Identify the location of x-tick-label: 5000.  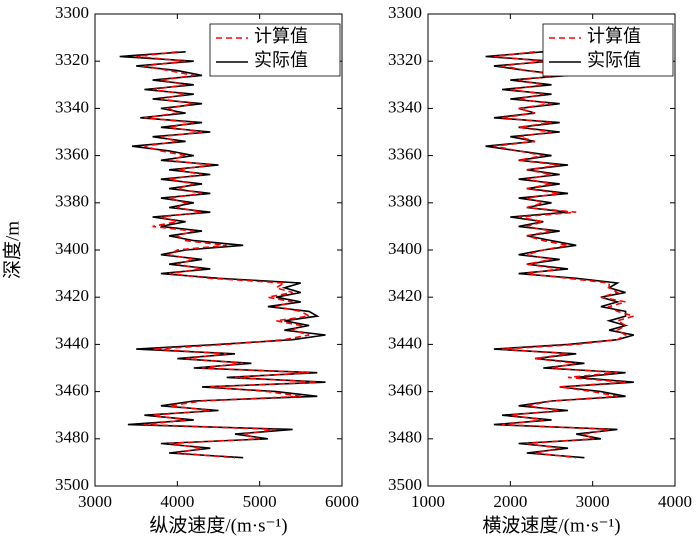
(260, 501).